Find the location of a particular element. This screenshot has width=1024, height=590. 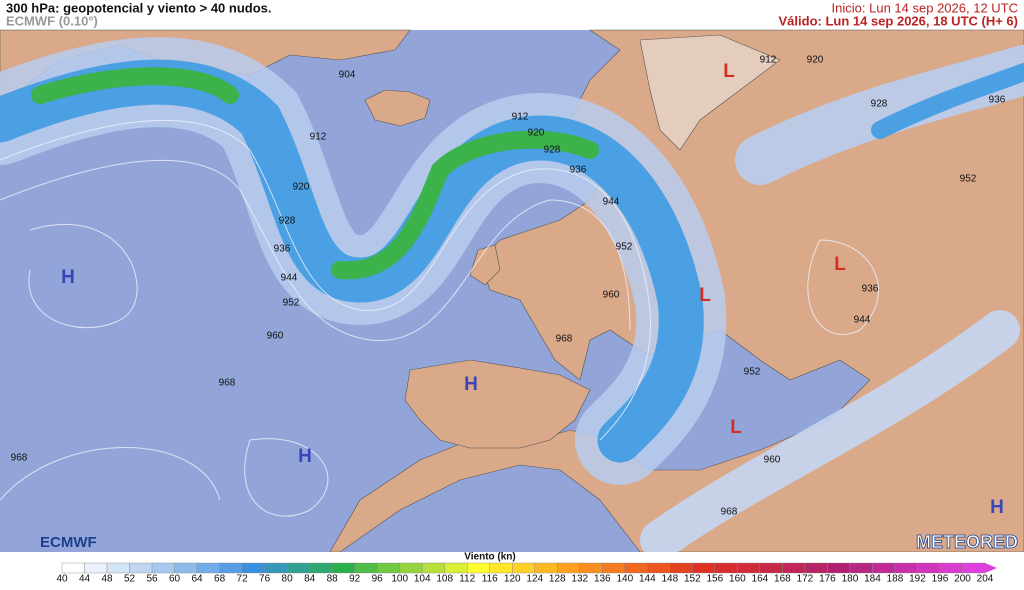

colorbar-tick-label: 120 is located at coordinates (512, 579).